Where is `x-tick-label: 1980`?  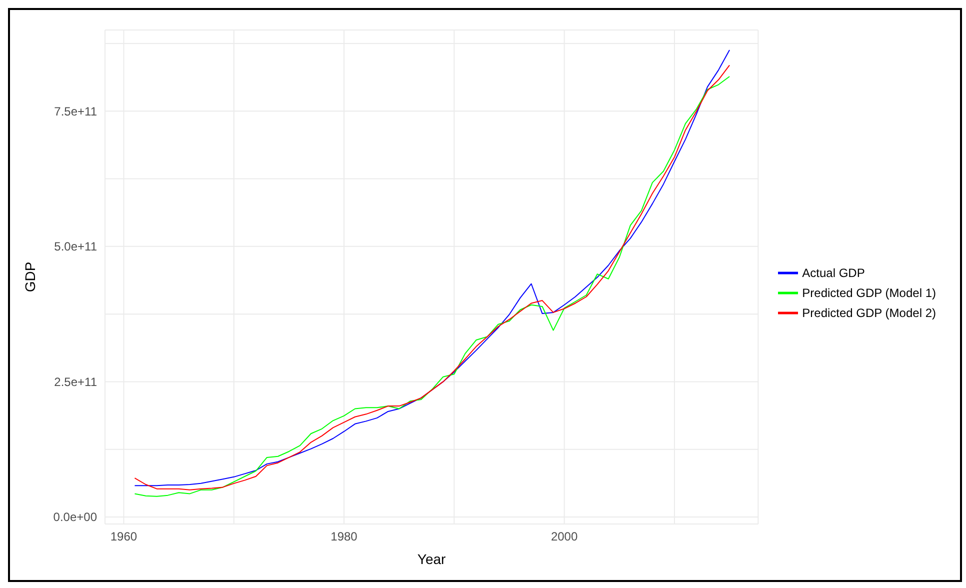 x-tick-label: 1980 is located at coordinates (344, 537).